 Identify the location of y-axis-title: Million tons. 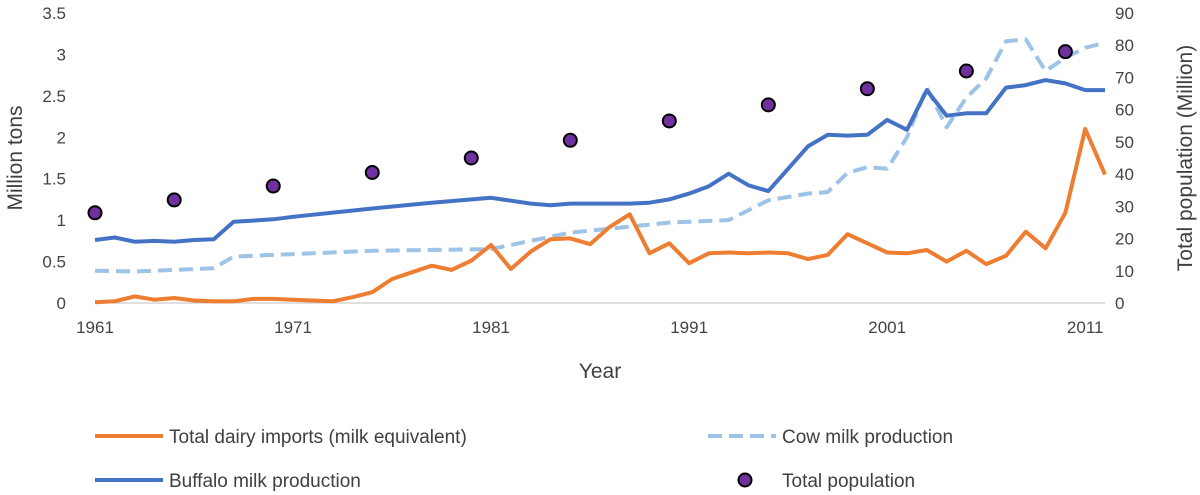
(15, 157).